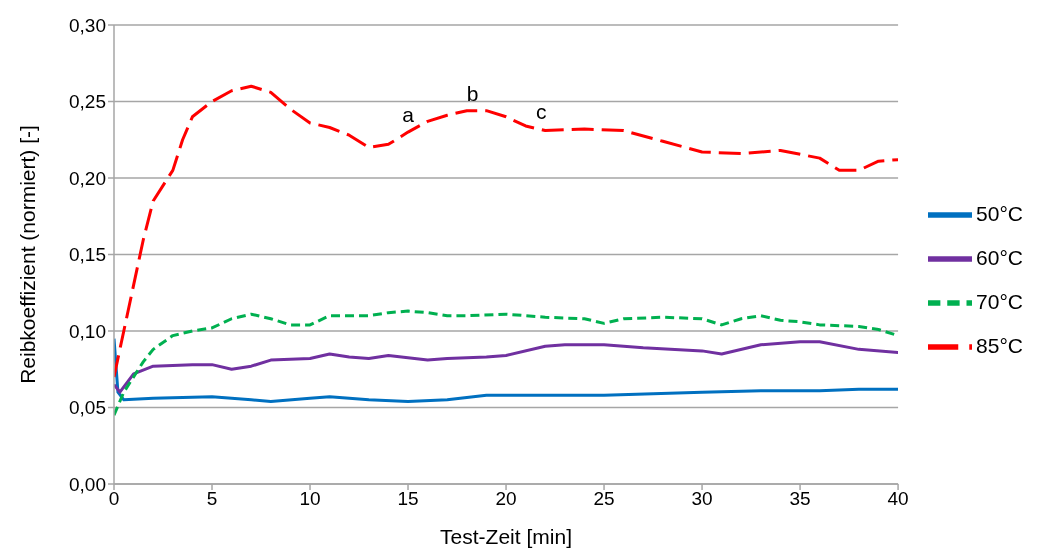 This screenshot has height=554, width=1051. Describe the element at coordinates (408, 499) in the screenshot. I see `x-tick-label: 15` at that location.